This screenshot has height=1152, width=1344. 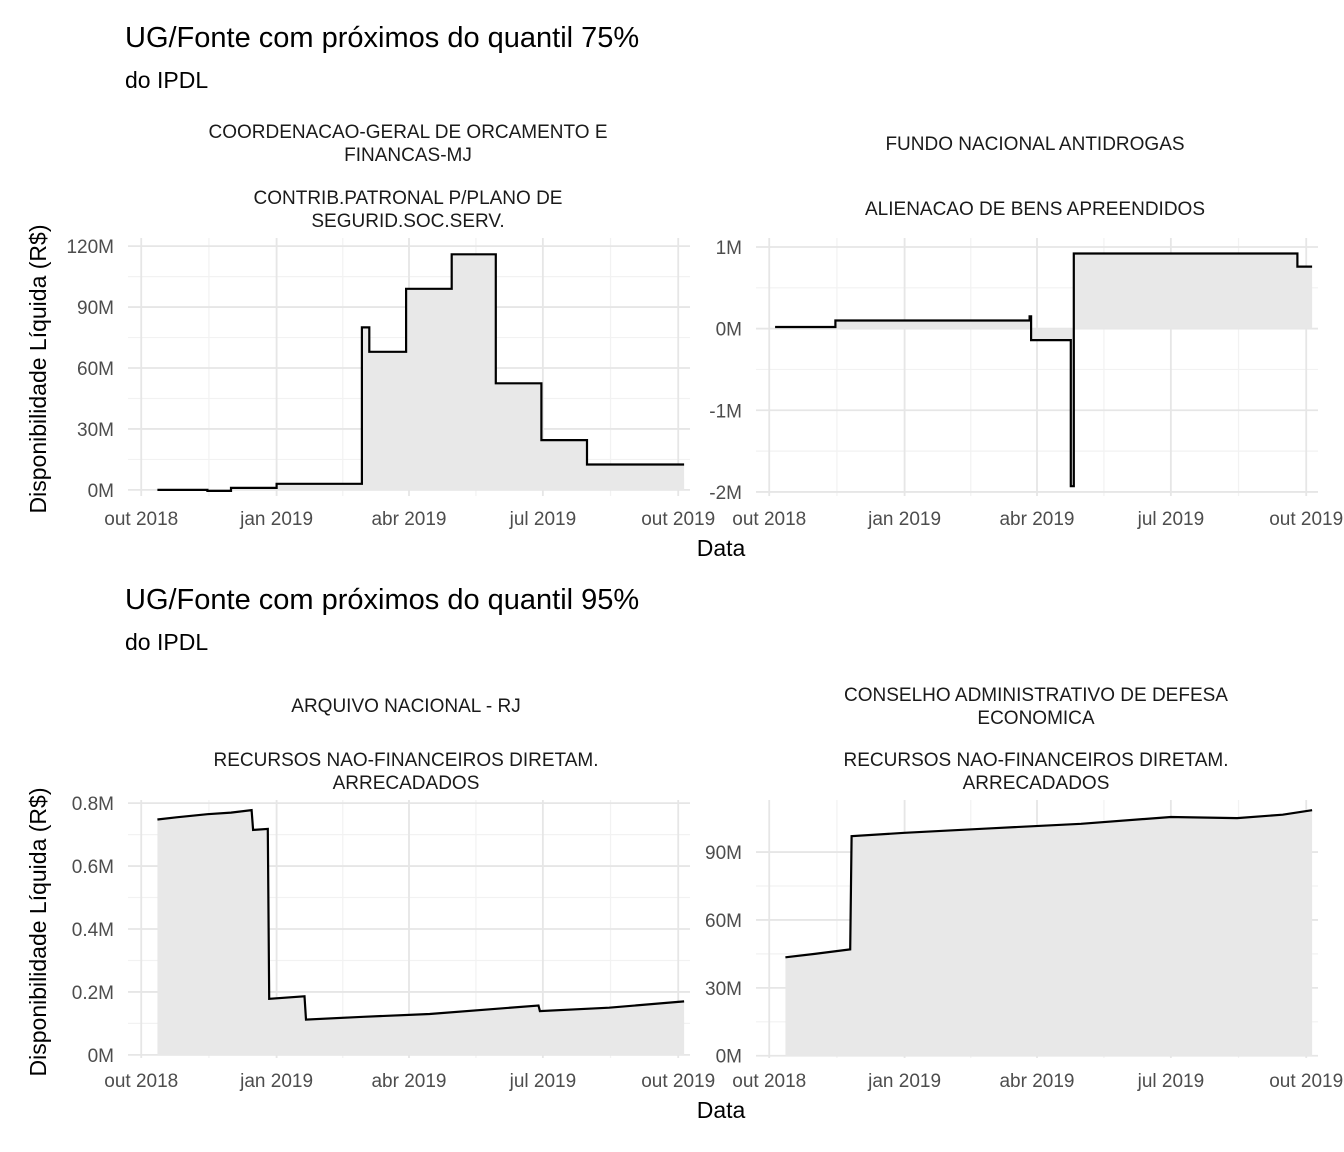 What do you see at coordinates (38, 932) in the screenshot?
I see `figure-2-y-axis-label: Disponibilidade Líquida (R$)` at bounding box center [38, 932].